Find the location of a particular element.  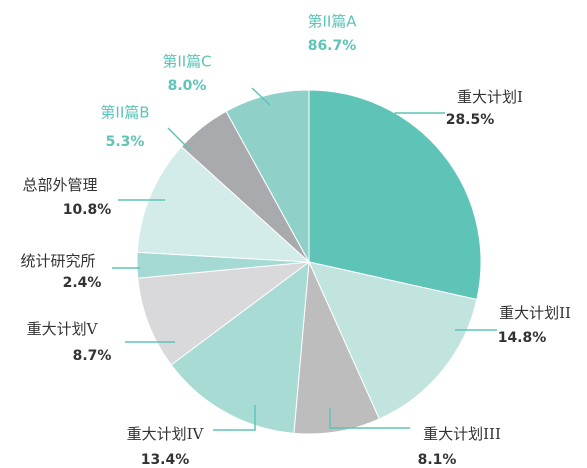

slice-label: 第II篇B is located at coordinates (124, 113).